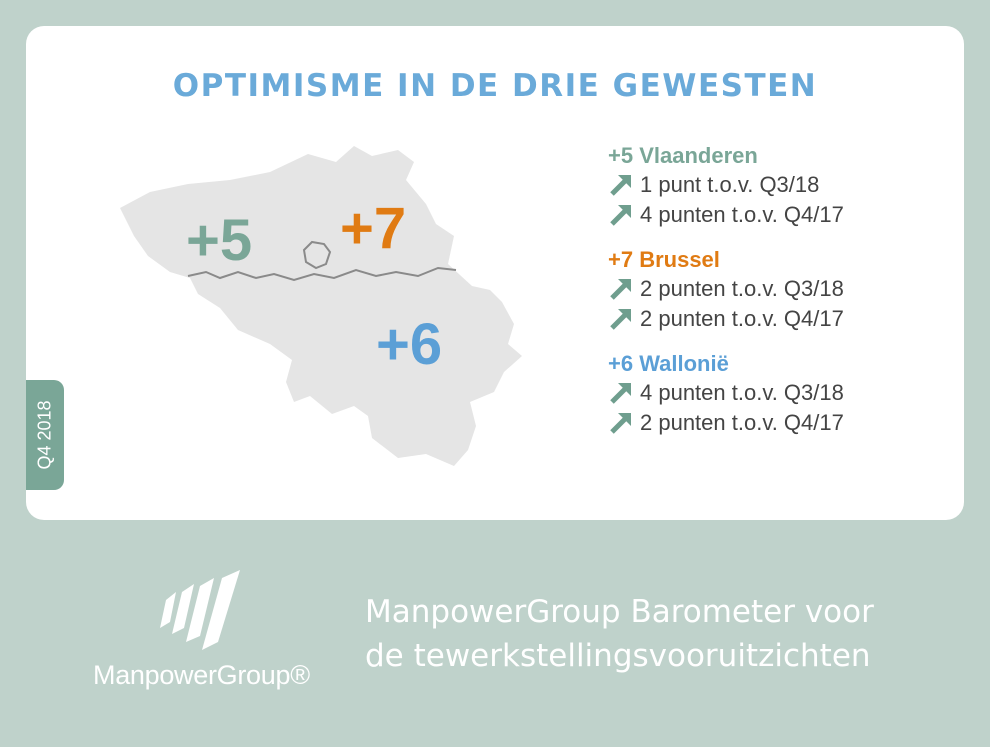 The height and width of the screenshot is (747, 990). Describe the element at coordinates (742, 392) in the screenshot. I see `stat-text: 4 punten t.o.v. Q3/18` at that location.